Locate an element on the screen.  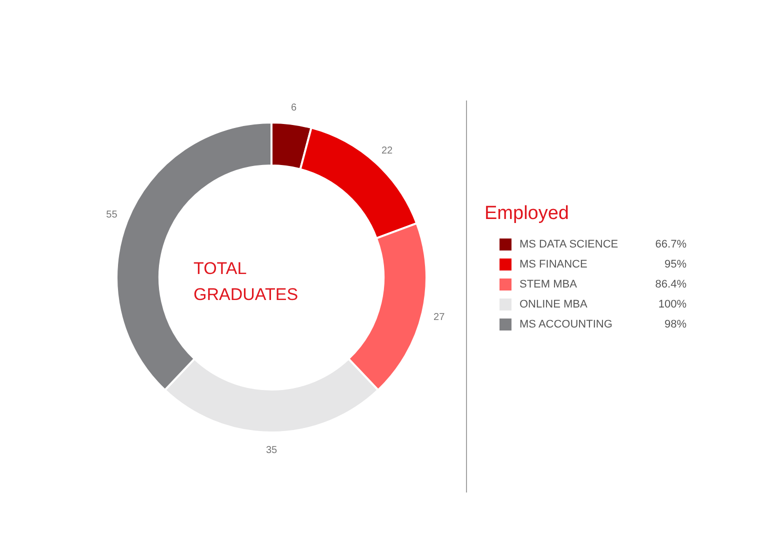
data-label: 35 is located at coordinates (272, 450).